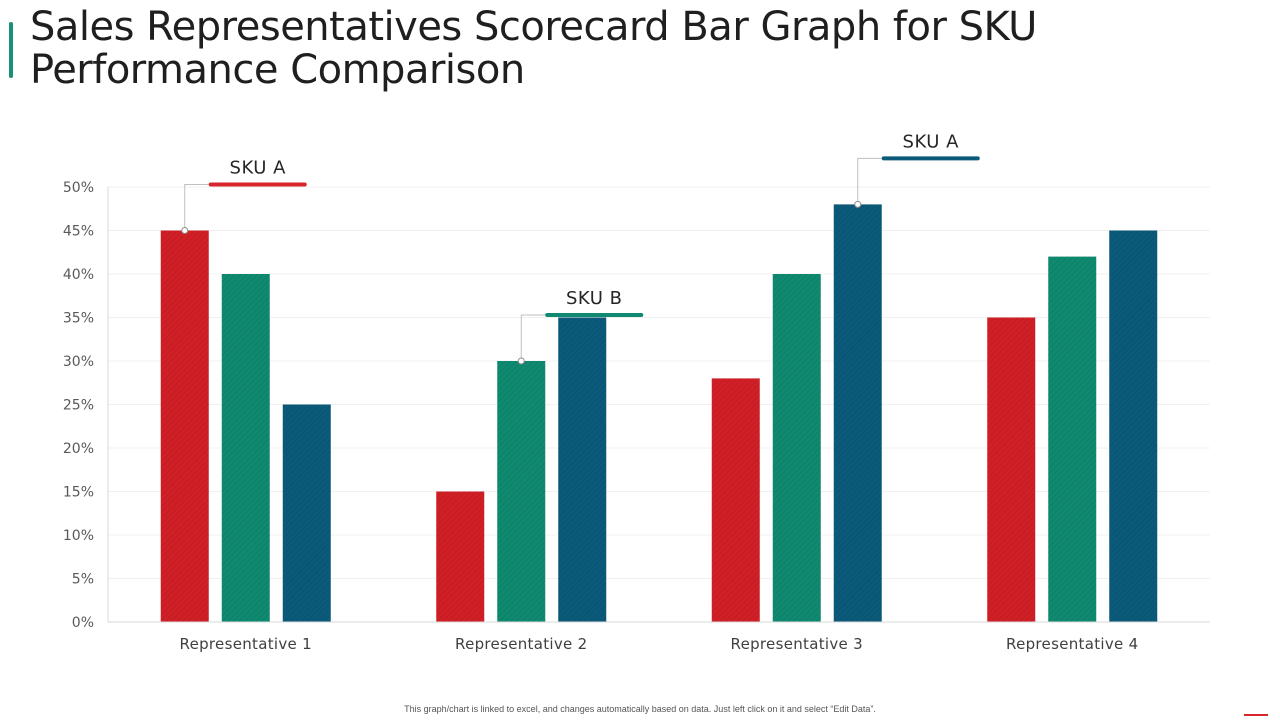  Describe the element at coordinates (83, 580) in the screenshot. I see `y-tick-label: 5%` at that location.